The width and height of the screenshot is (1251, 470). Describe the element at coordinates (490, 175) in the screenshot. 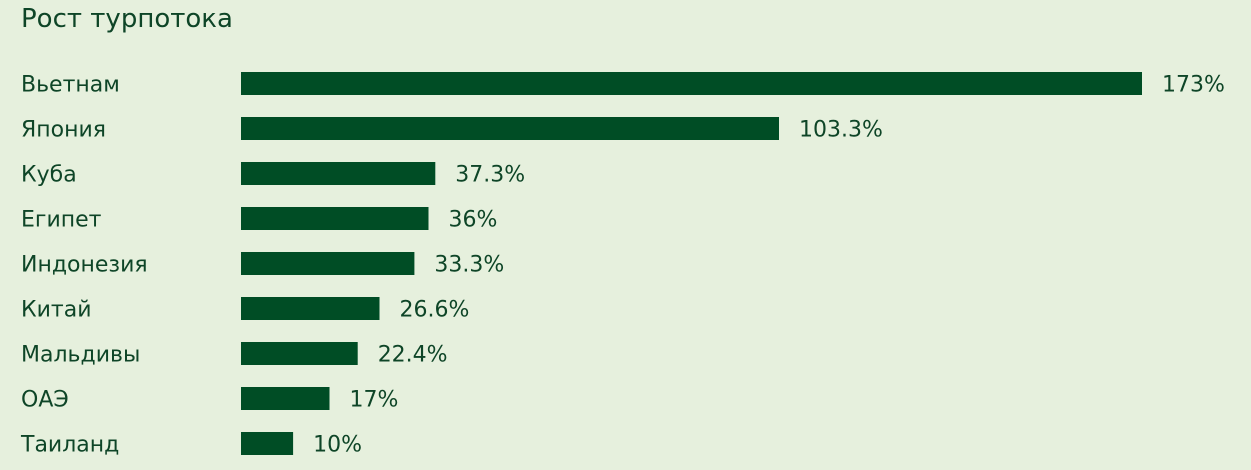

I see `value-label: 37.3%` at that location.